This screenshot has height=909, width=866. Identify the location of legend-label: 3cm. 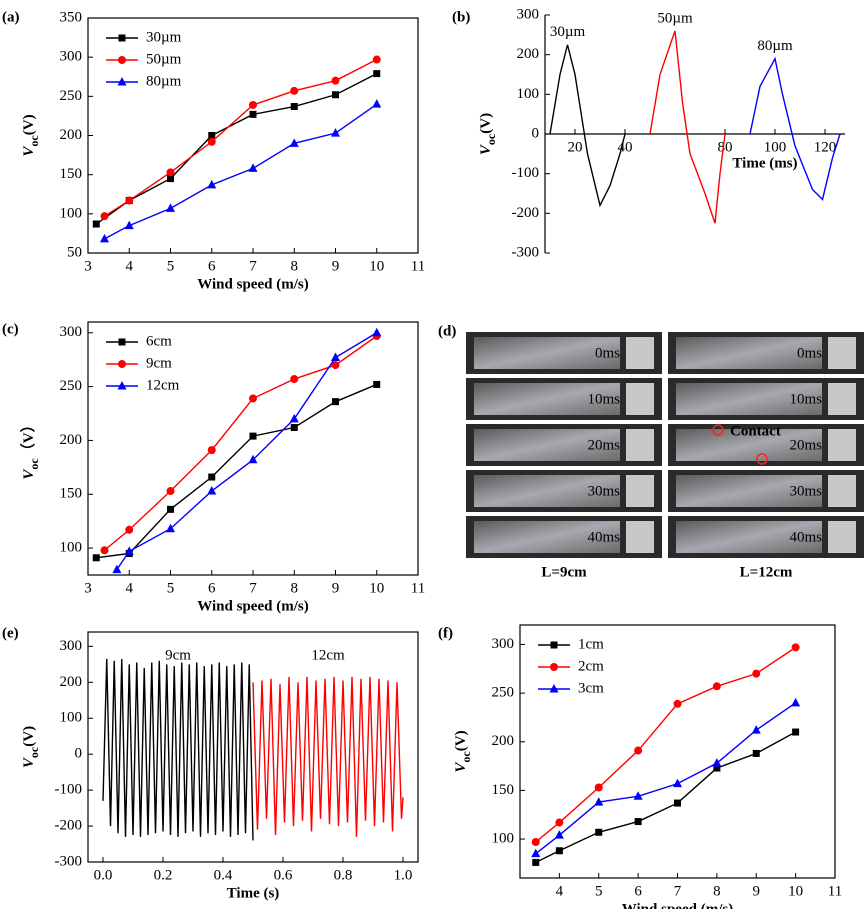
(591, 688).